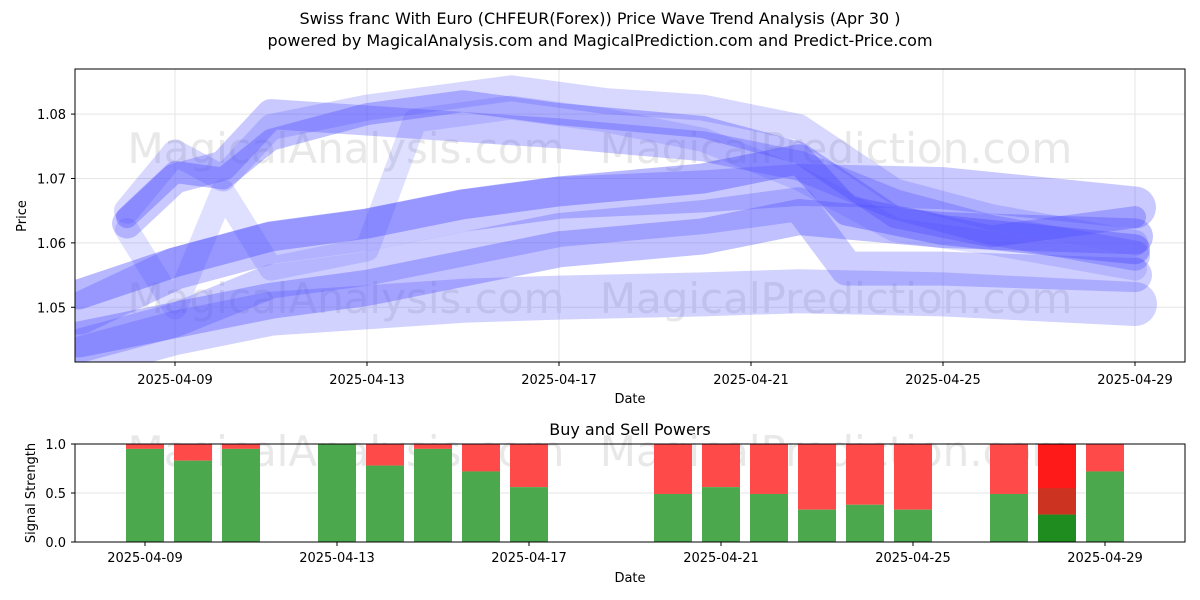 The width and height of the screenshot is (1200, 600). What do you see at coordinates (55, 543) in the screenshot?
I see `y-tick-label: 0.0` at bounding box center [55, 543].